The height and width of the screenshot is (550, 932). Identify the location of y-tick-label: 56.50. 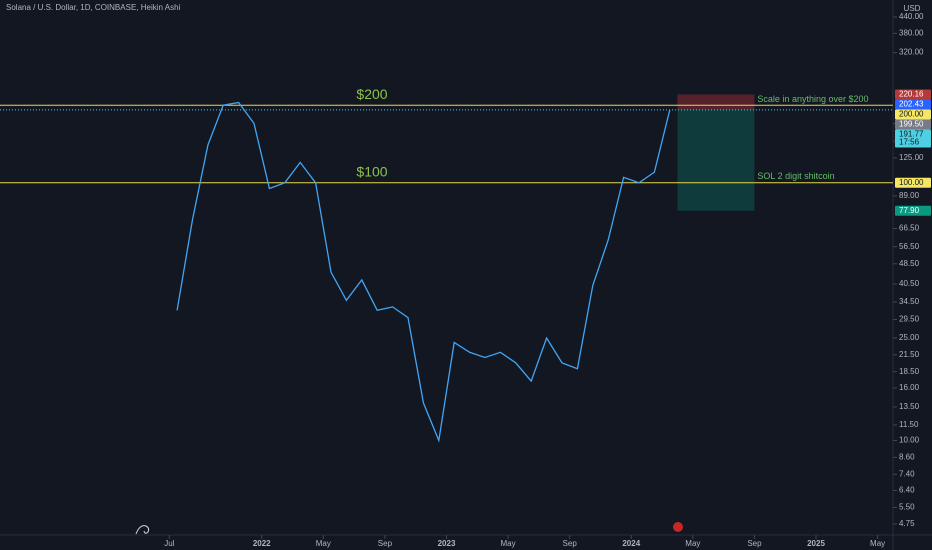
(909, 246).